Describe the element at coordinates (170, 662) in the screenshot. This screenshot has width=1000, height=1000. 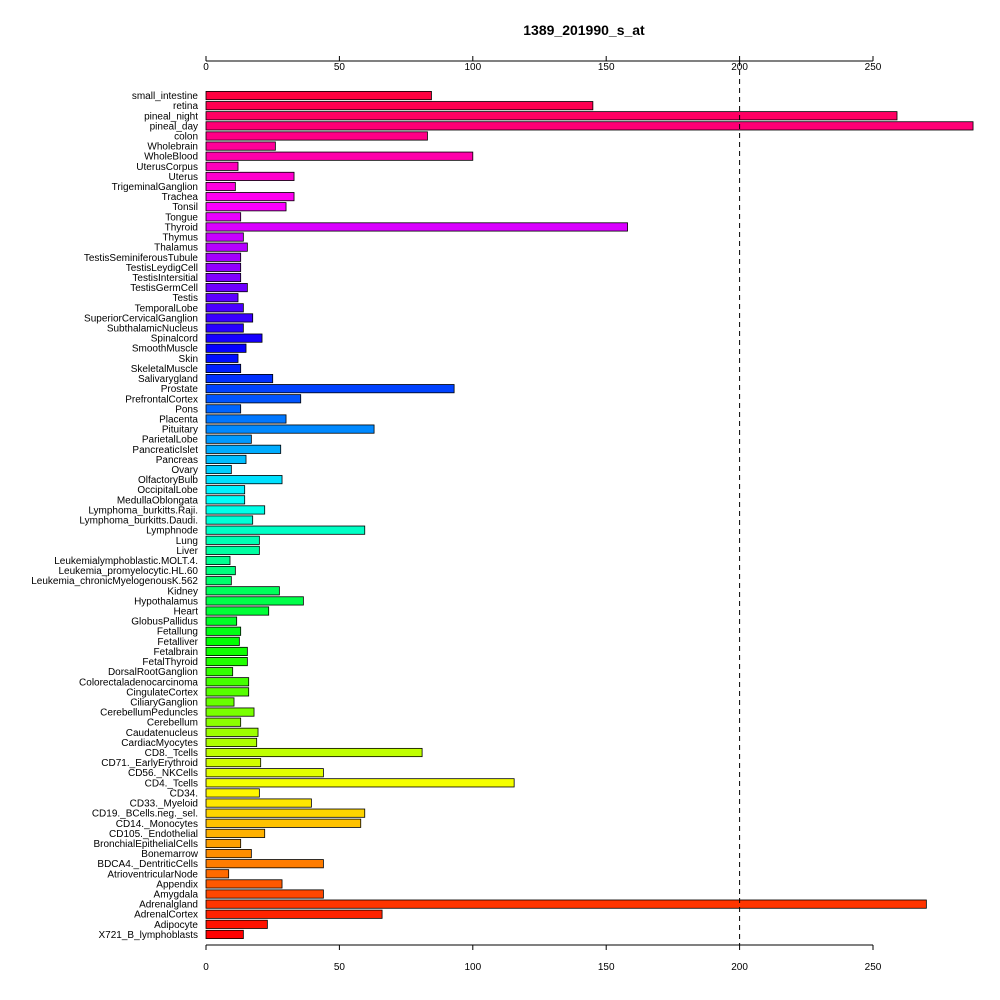
I see `category-label: FetalThyroid` at that location.